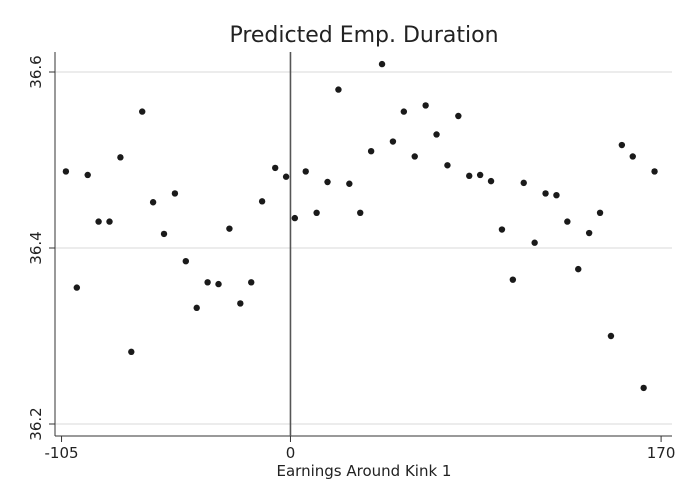 This screenshot has height=484, width=684. I want to click on x-tick-label: -105, so click(62, 453).